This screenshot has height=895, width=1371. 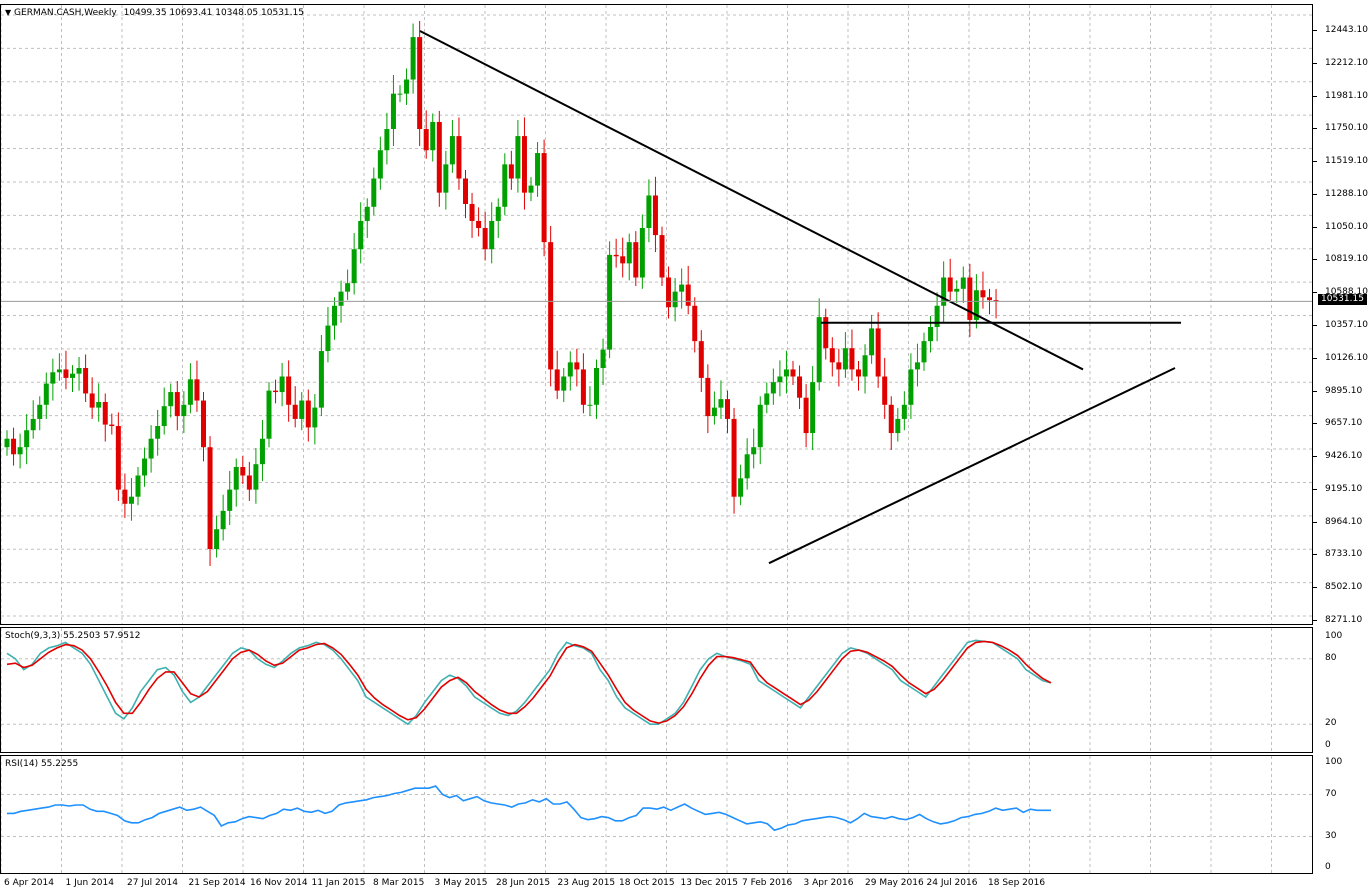 What do you see at coordinates (767, 883) in the screenshot?
I see `time-axis-label: 7 Feb 2016` at bounding box center [767, 883].